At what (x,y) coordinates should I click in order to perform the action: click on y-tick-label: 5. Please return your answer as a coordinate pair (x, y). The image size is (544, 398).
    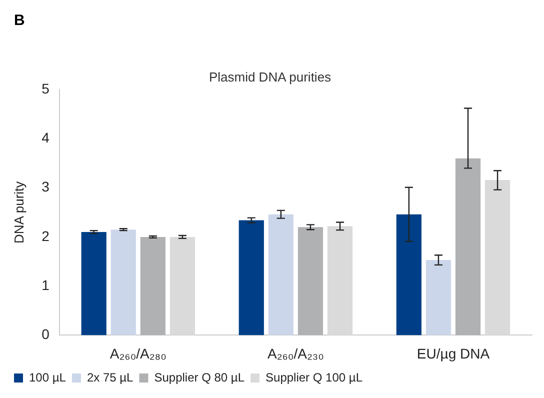
    Looking at the image, I should click on (46, 88).